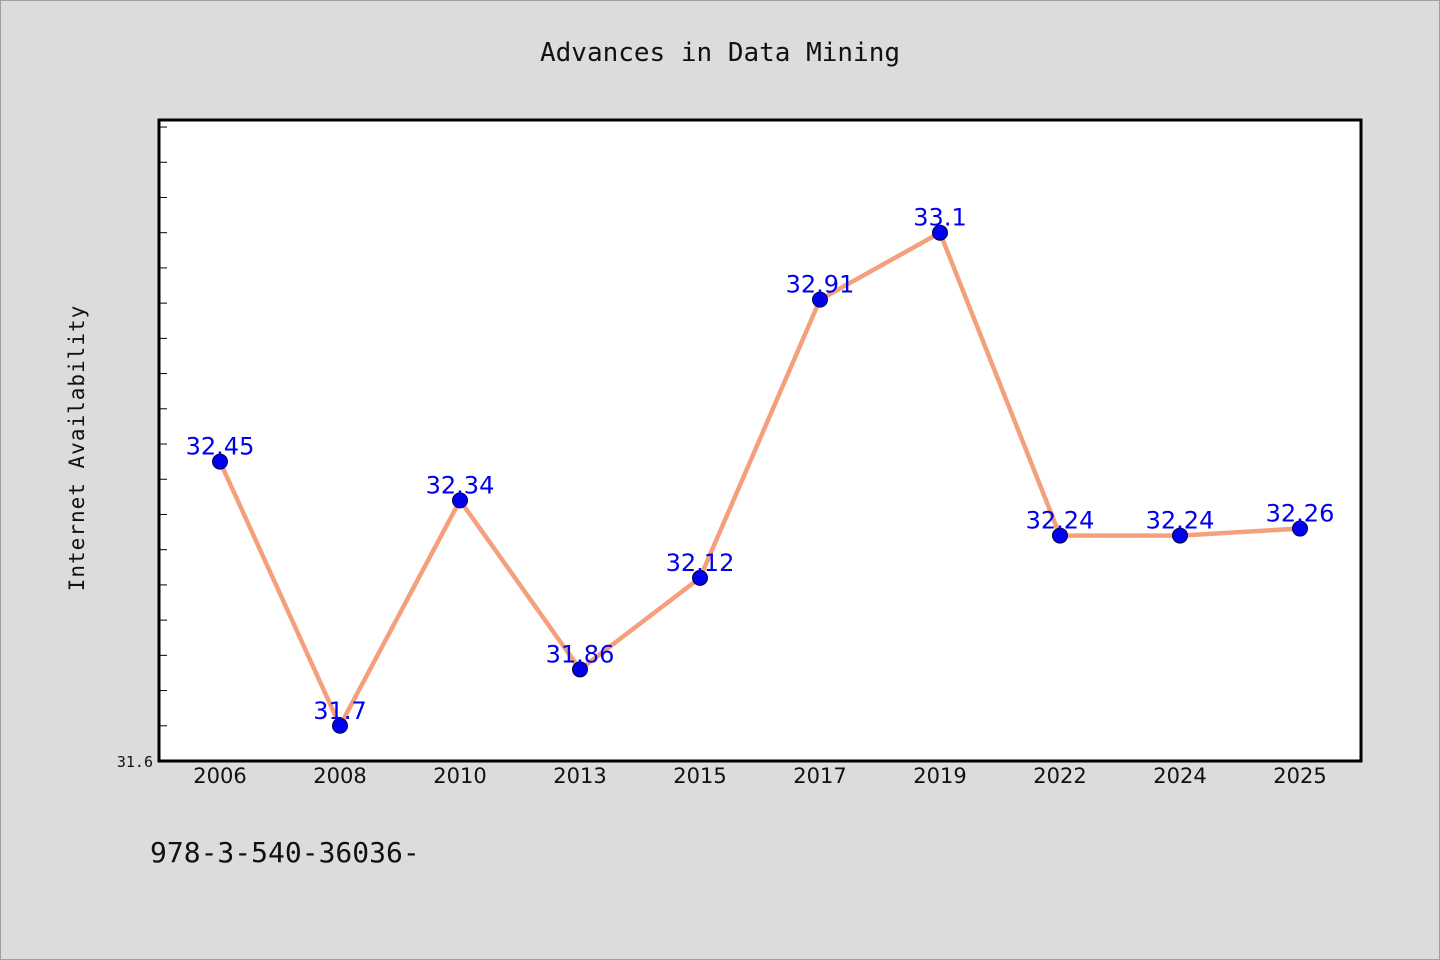 The height and width of the screenshot is (960, 1440). What do you see at coordinates (579, 776) in the screenshot?
I see `x-tick-label: 2013` at bounding box center [579, 776].